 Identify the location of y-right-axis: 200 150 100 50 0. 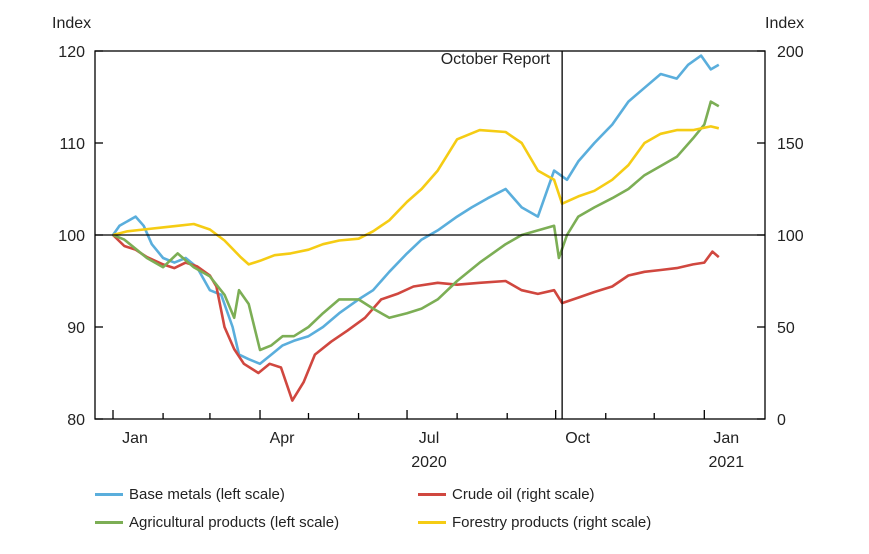
(780, 236).